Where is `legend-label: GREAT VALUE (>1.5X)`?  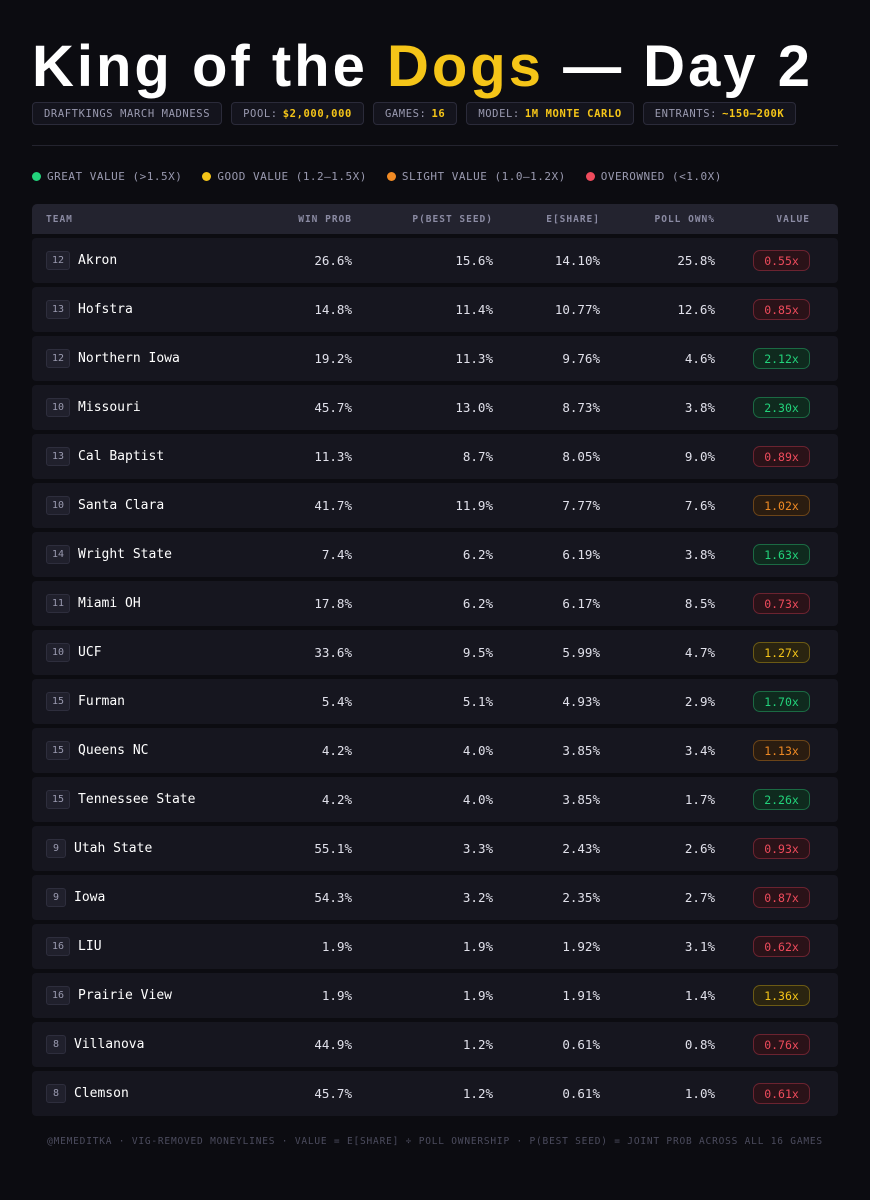
legend-label: GREAT VALUE (>1.5X) is located at coordinates (115, 176).